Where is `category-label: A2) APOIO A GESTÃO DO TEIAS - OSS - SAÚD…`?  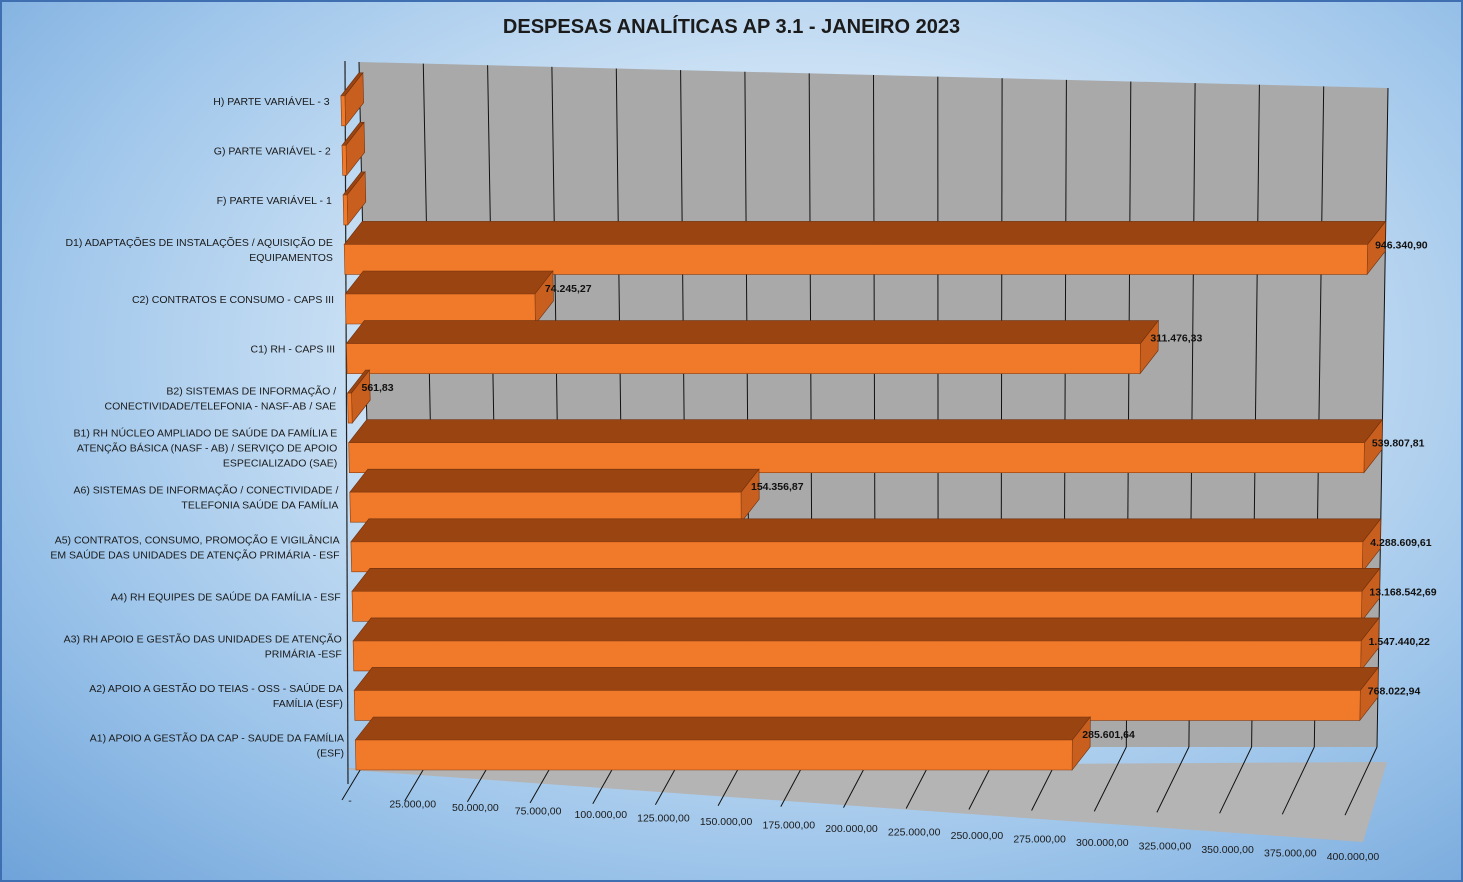 category-label: A2) APOIO A GESTÃO DO TEIAS - OSS - SAÚD… is located at coordinates (216, 696).